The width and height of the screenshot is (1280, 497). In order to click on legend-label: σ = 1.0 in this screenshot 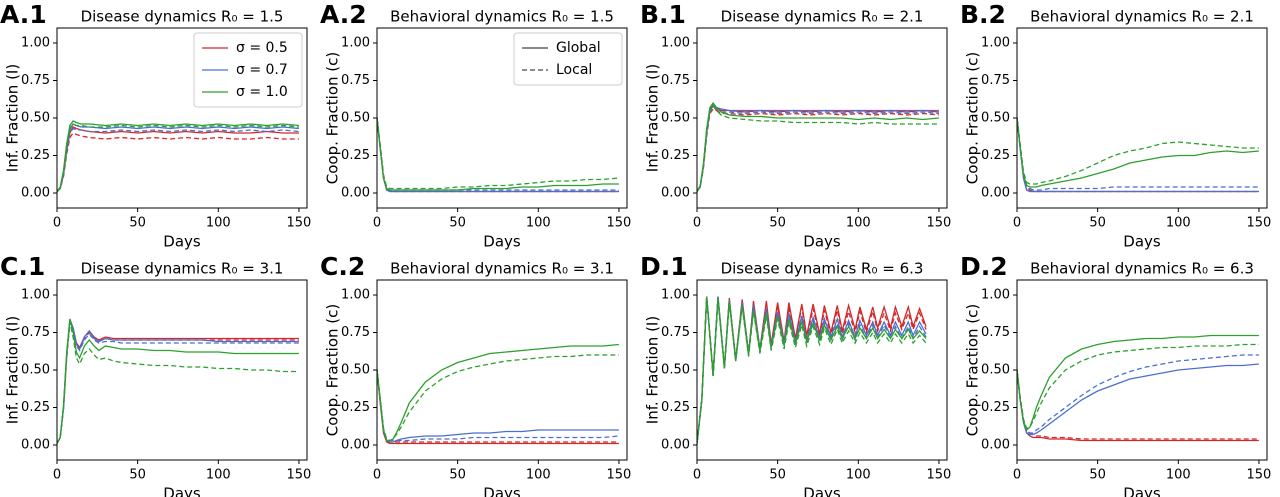, I will do `click(262, 92)`.